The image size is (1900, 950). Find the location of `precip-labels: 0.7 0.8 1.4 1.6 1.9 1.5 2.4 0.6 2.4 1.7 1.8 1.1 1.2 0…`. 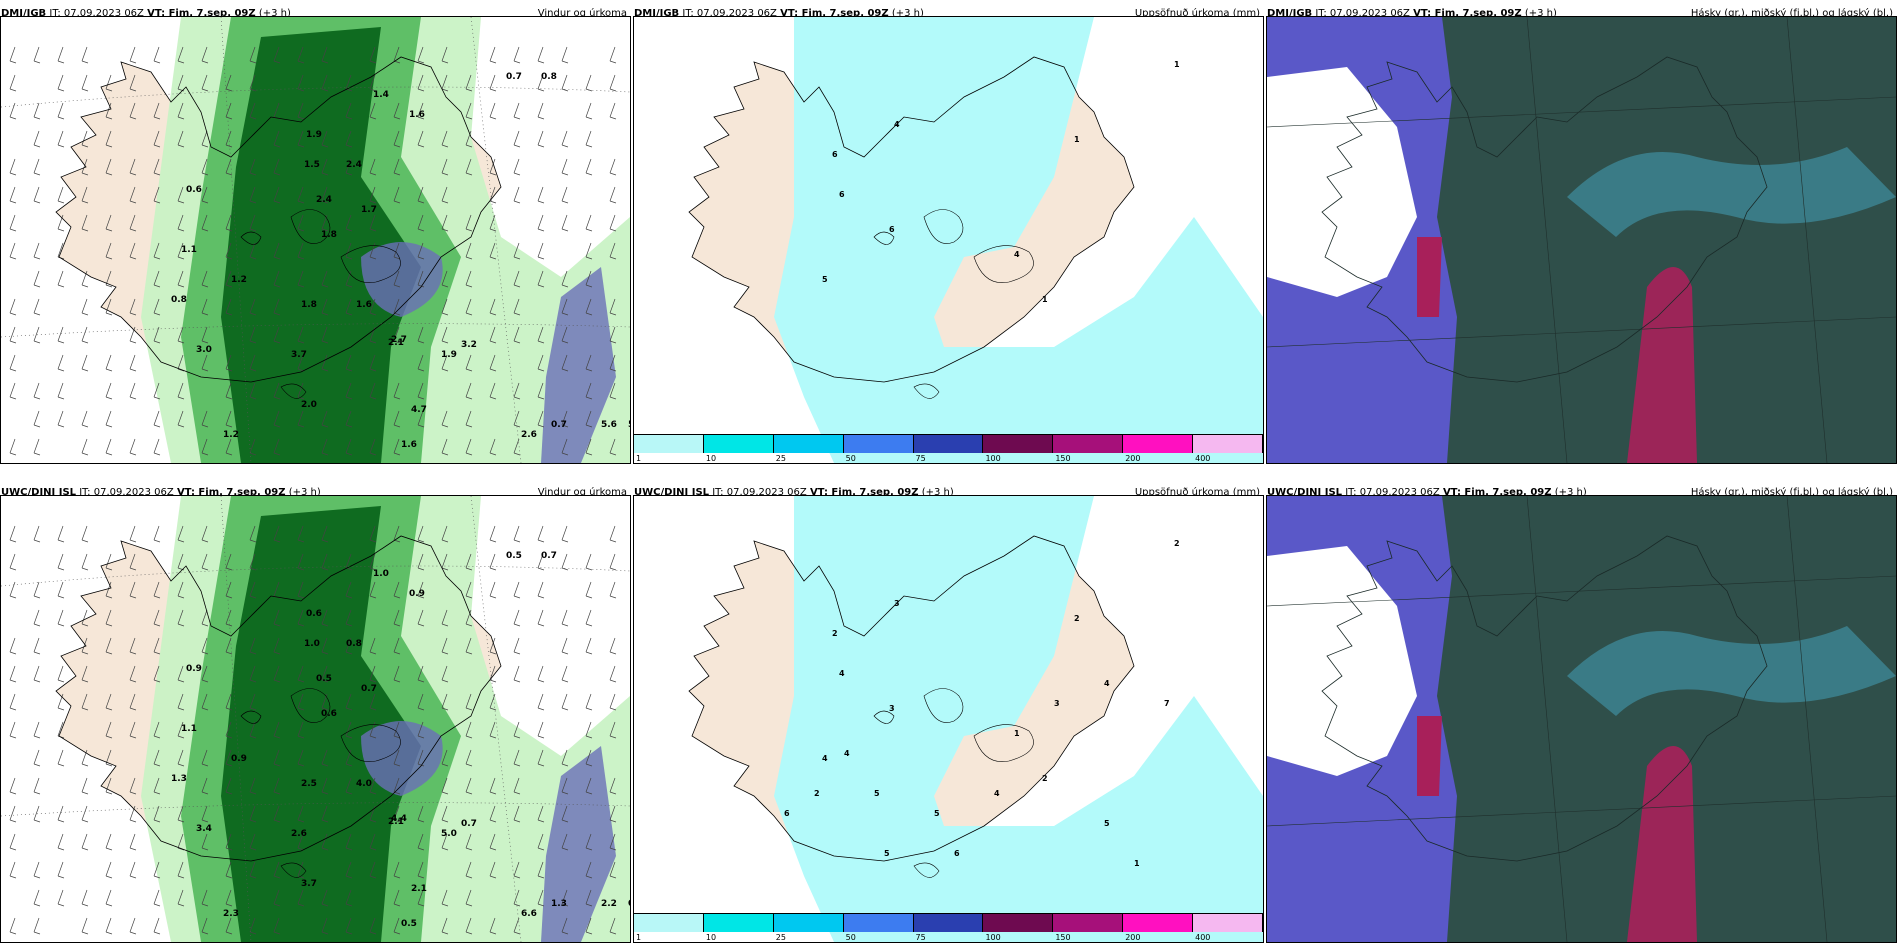

precip-labels: 0.7 0.8 1.4 1.6 1.9 1.5 2.4 0.6 2.4 1.7 1.8 1.1 1.2 0… is located at coordinates (400, 261).